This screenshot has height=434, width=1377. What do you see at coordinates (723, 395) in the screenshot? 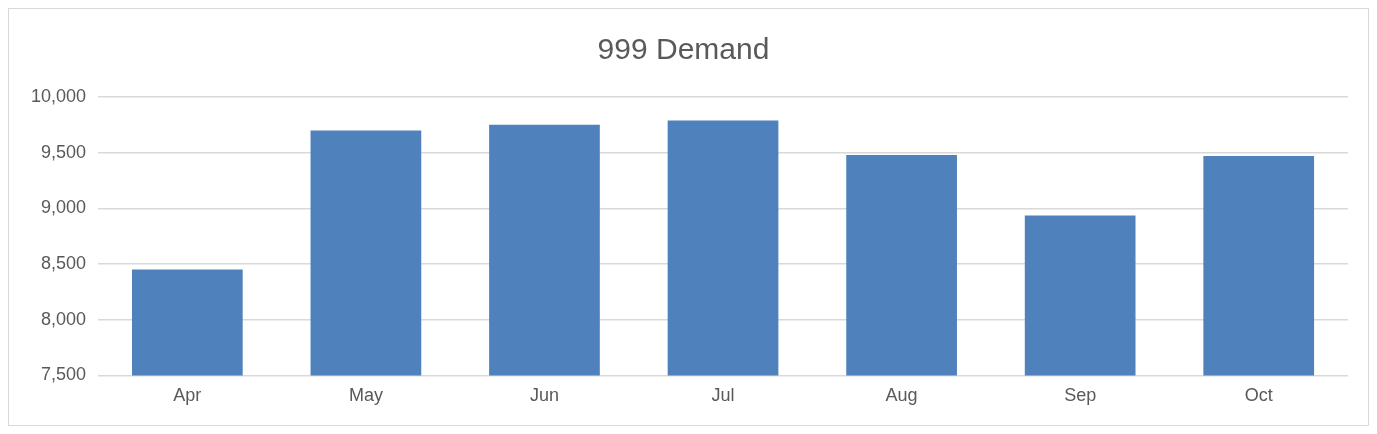
I see `x-tick-label: Jul` at bounding box center [723, 395].